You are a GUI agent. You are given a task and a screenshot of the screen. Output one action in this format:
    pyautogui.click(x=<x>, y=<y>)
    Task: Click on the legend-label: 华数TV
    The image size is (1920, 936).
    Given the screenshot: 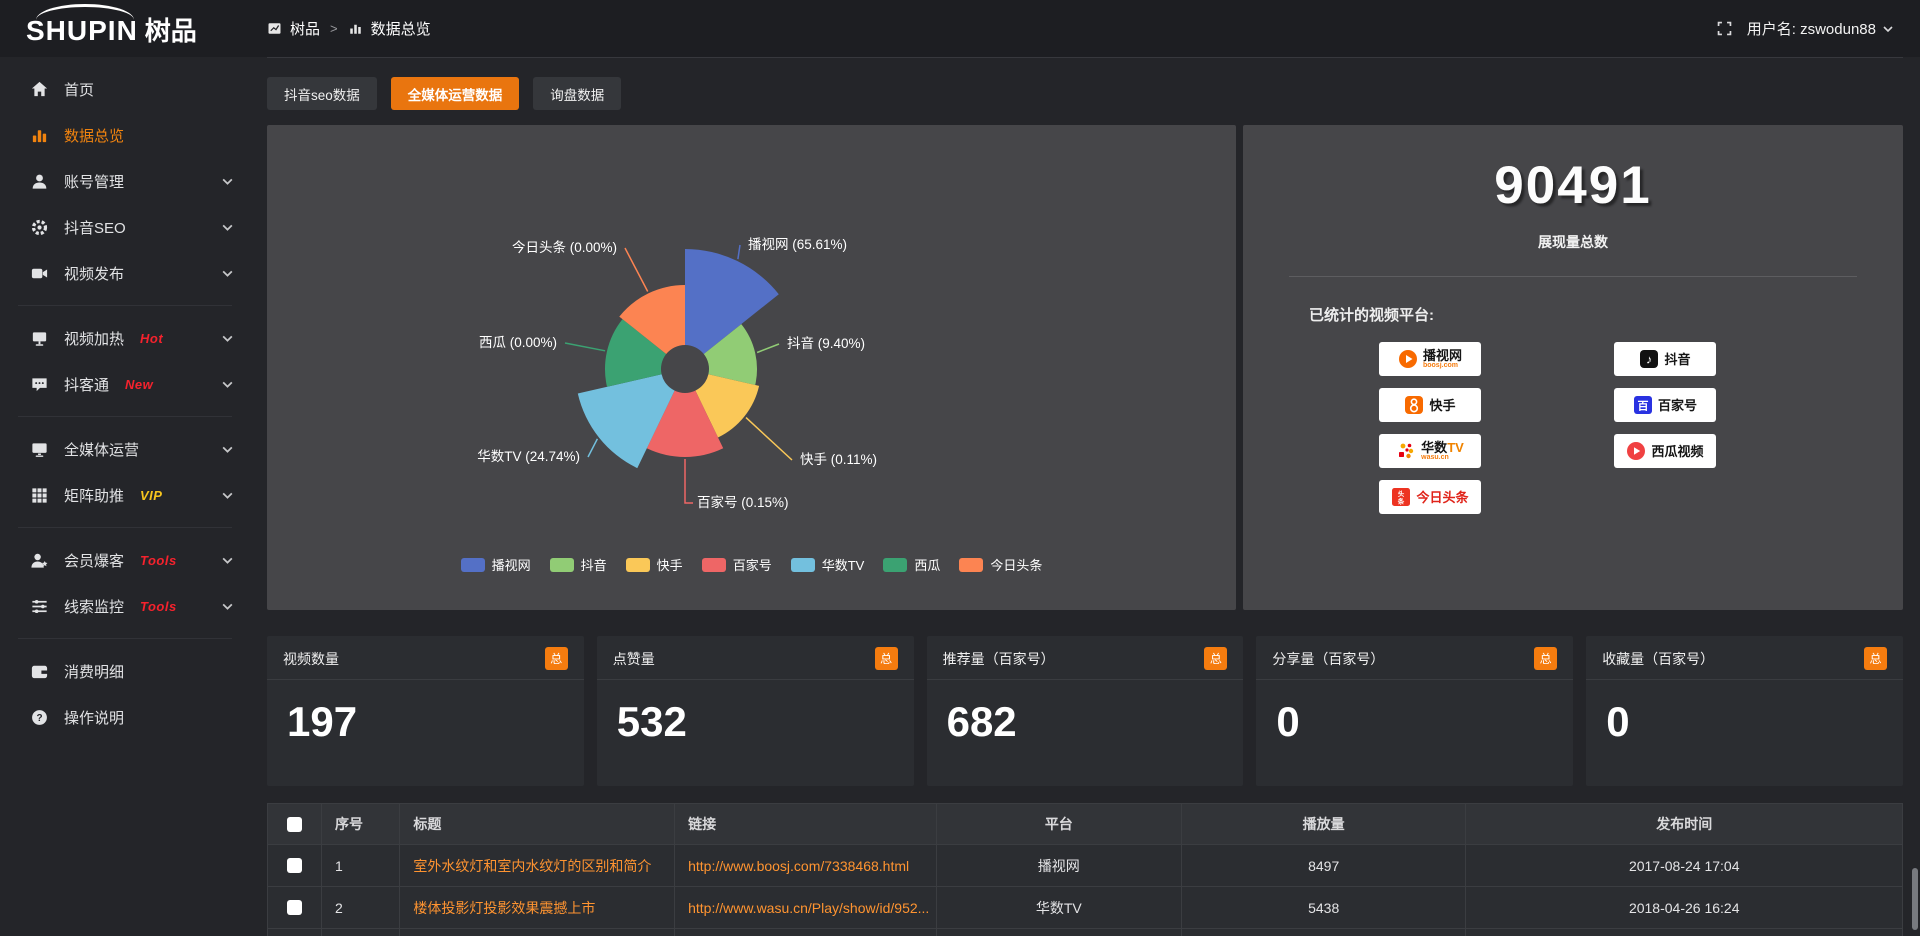 What is the action you would take?
    pyautogui.click(x=843, y=565)
    